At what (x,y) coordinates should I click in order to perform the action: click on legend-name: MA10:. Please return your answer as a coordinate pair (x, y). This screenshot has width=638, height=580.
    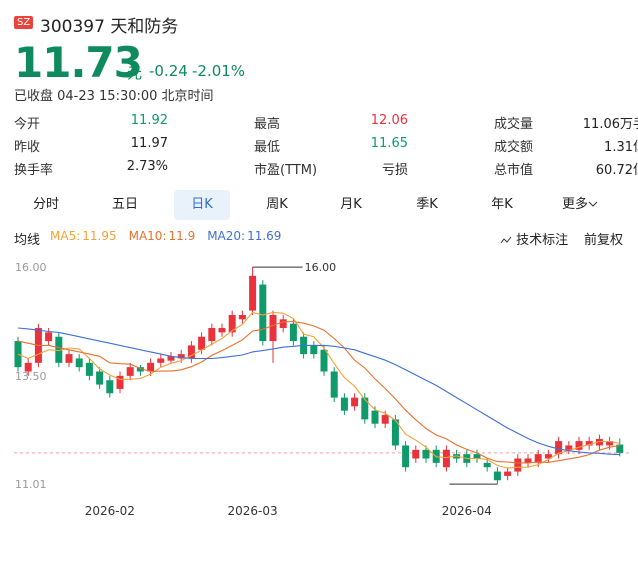
    Looking at the image, I should click on (147, 236).